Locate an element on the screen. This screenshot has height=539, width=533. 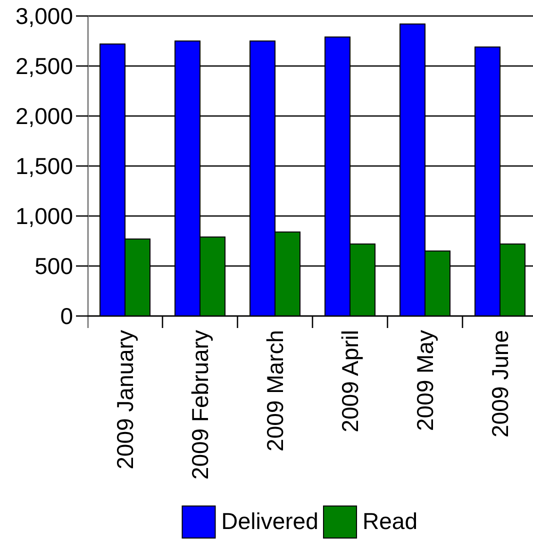
x-tick-label: 2009 January is located at coordinates (125, 400).